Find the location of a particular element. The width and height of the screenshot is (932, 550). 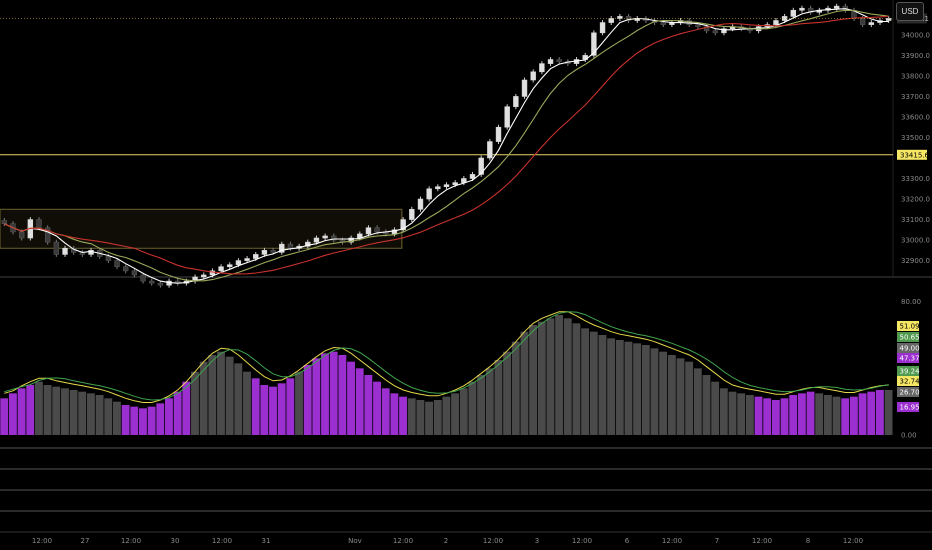

price-tick-label: 33800.0 is located at coordinates (915, 76).